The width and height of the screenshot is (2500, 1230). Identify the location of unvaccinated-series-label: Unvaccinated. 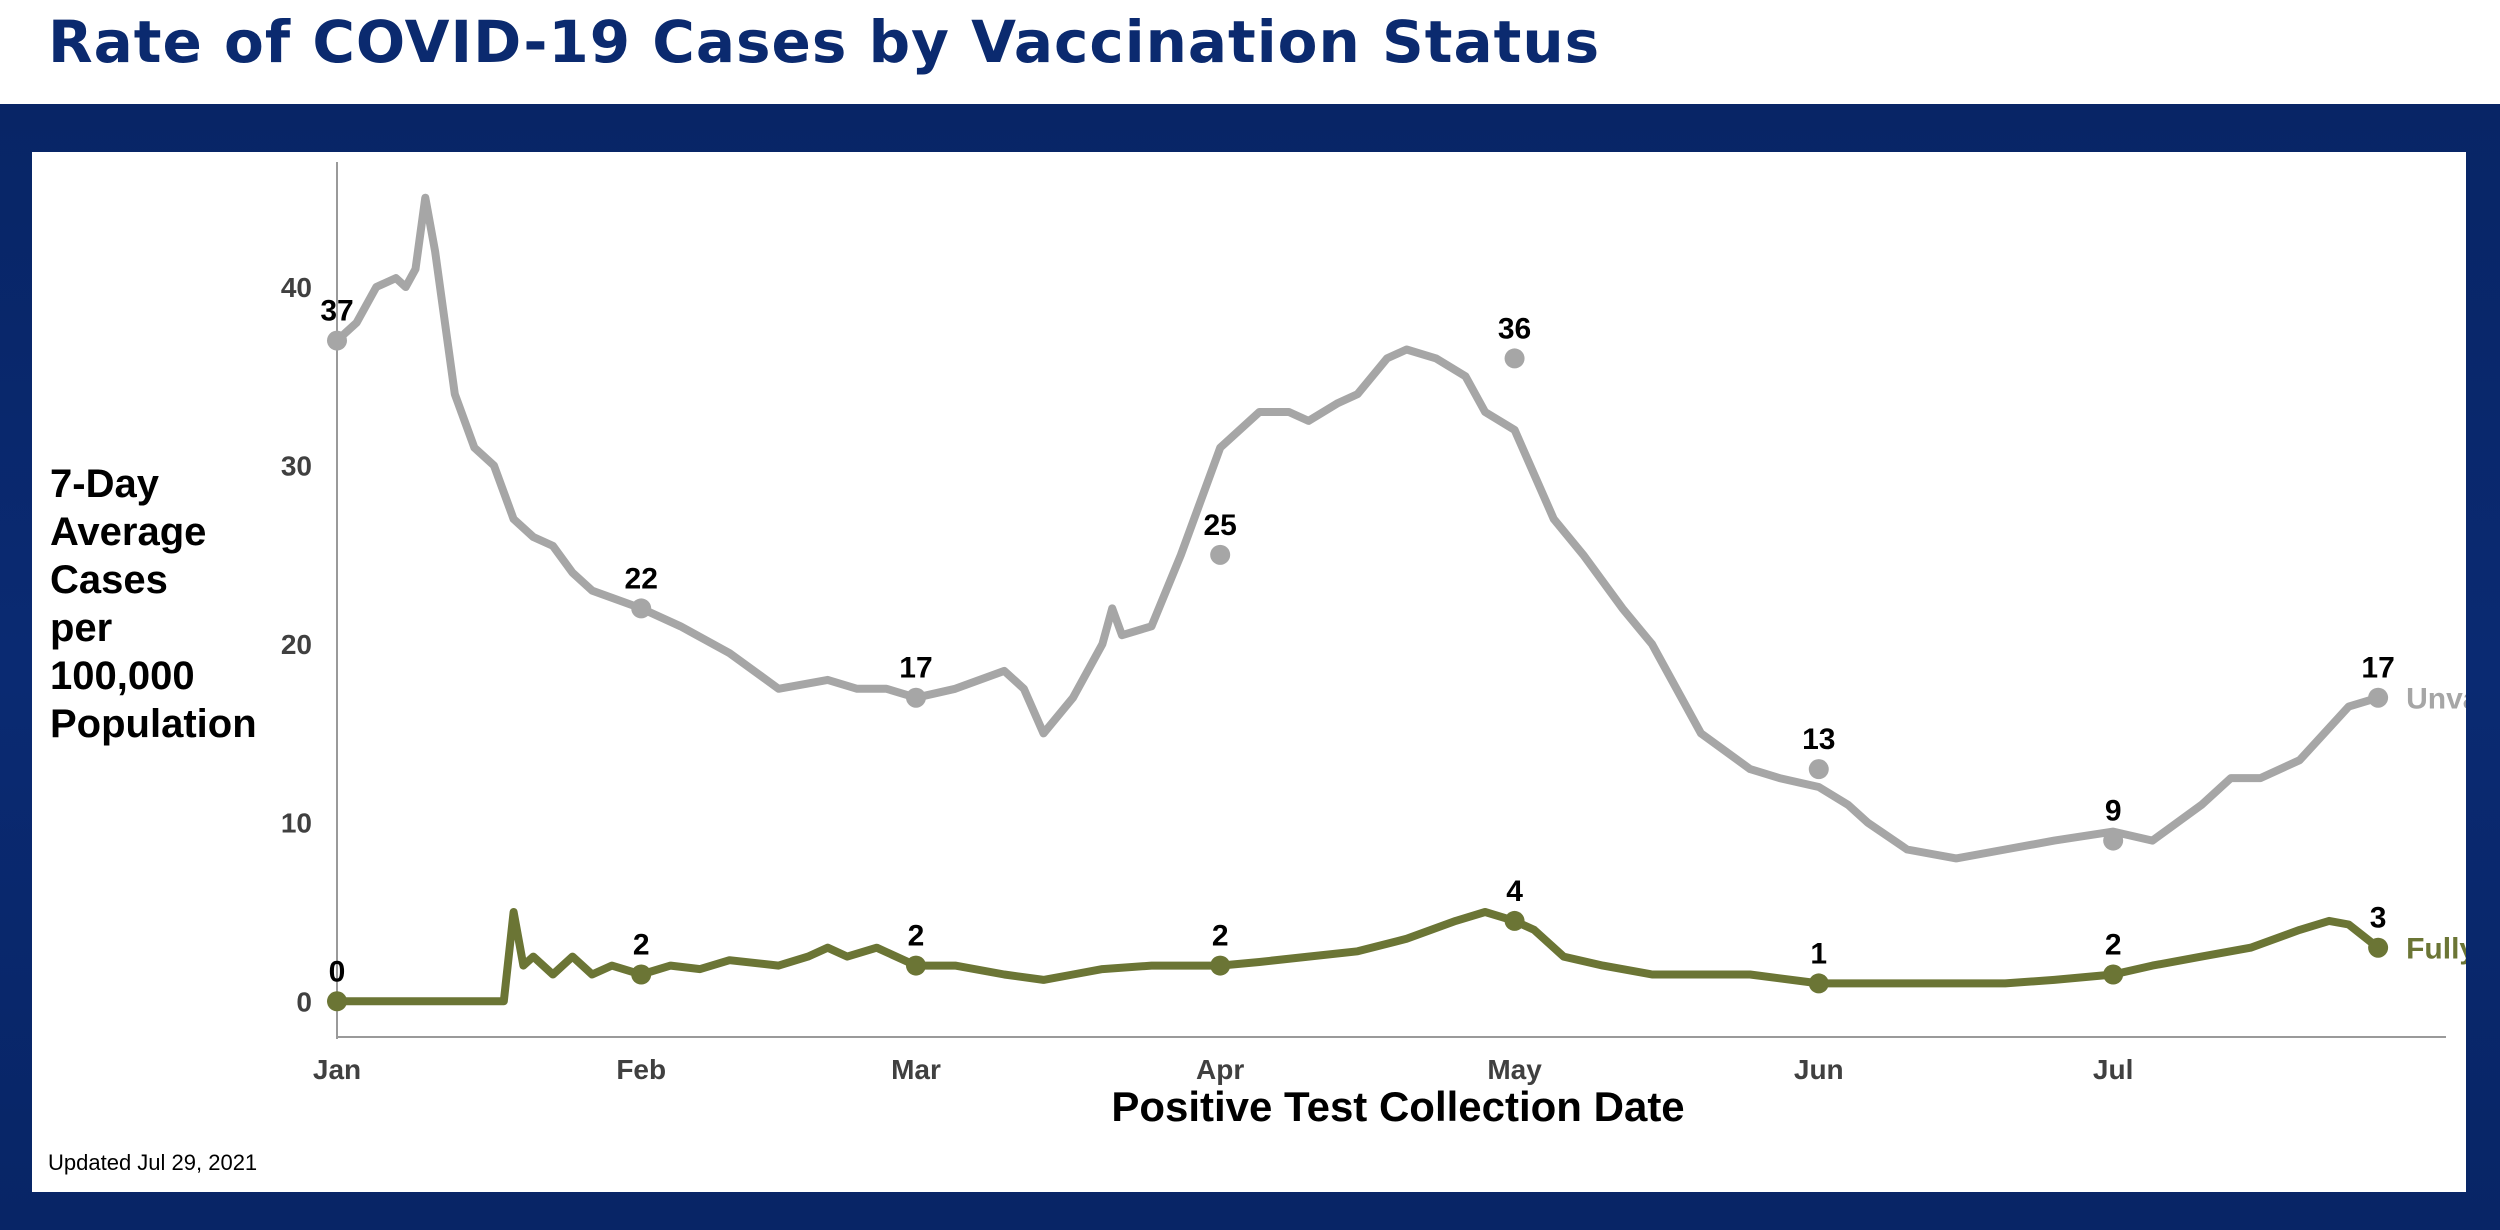
(2436, 699).